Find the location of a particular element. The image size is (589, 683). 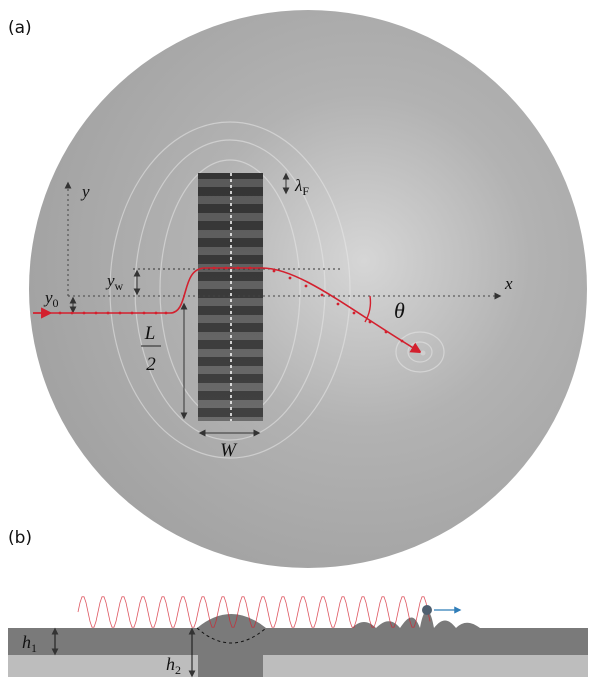

two-label: 2 is located at coordinates (151, 364).